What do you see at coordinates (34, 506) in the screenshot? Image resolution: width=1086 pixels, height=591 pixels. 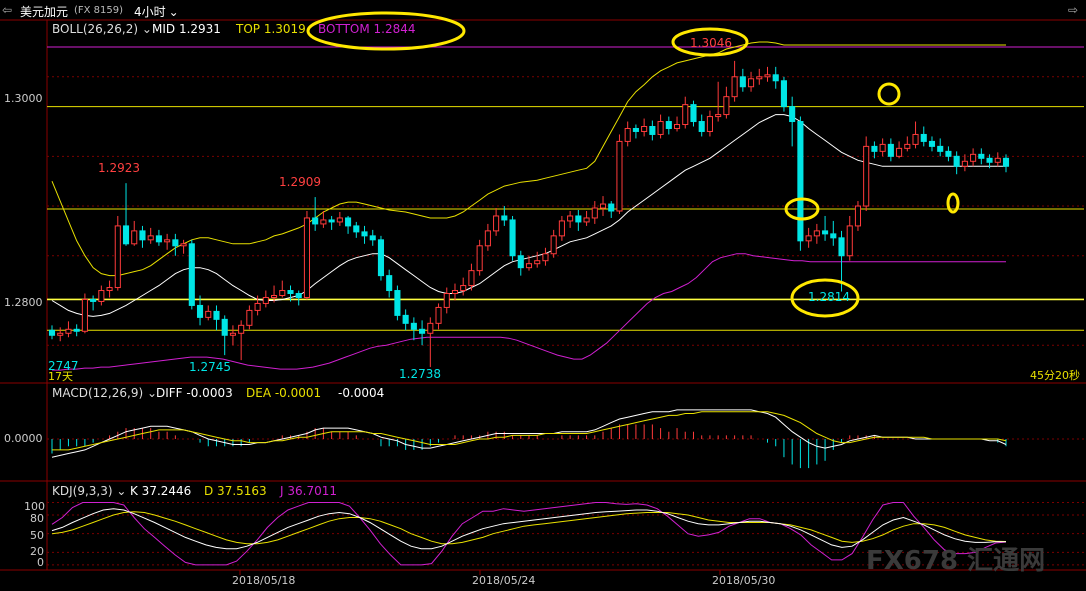 I see `kdj-tick-label: 100` at bounding box center [34, 506].